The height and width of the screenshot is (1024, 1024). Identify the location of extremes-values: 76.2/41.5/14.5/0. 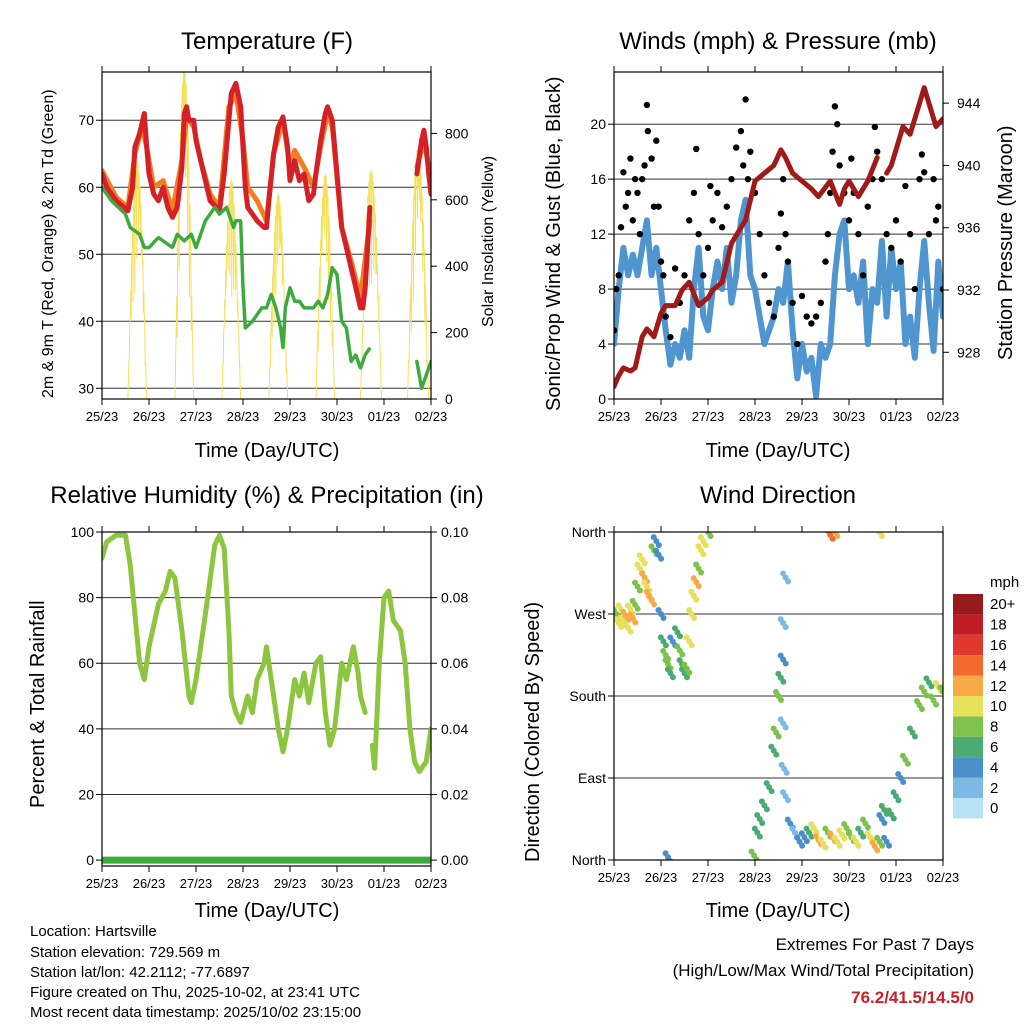
(912, 997).